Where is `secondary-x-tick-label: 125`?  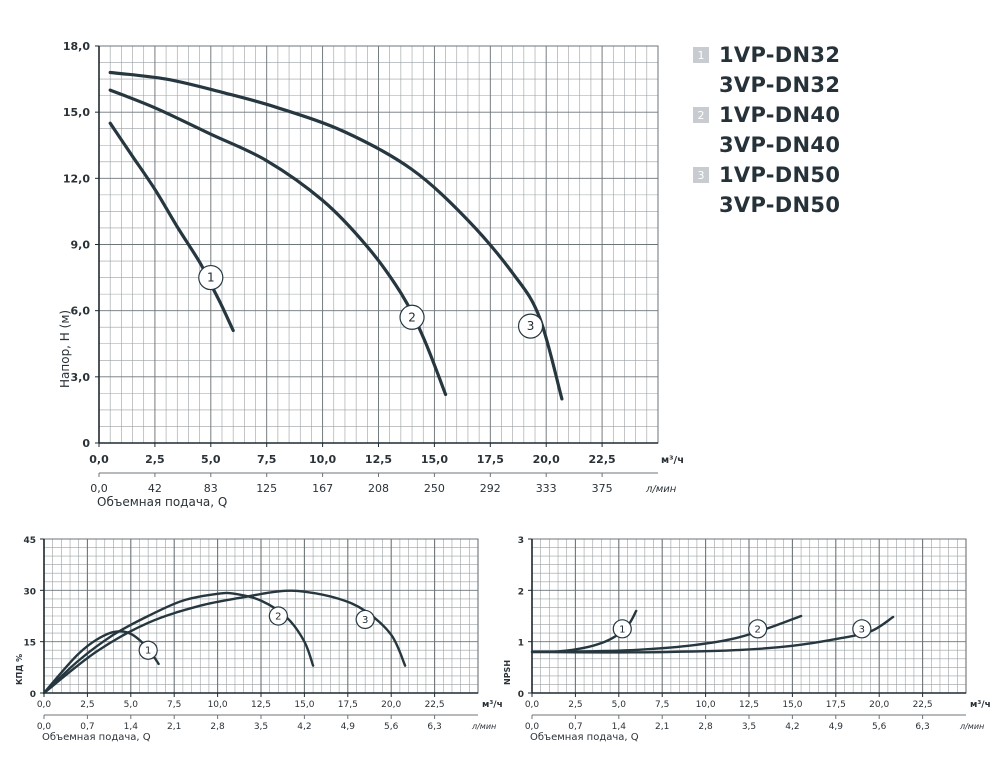
secondary-x-tick-label: 125 is located at coordinates (266, 488).